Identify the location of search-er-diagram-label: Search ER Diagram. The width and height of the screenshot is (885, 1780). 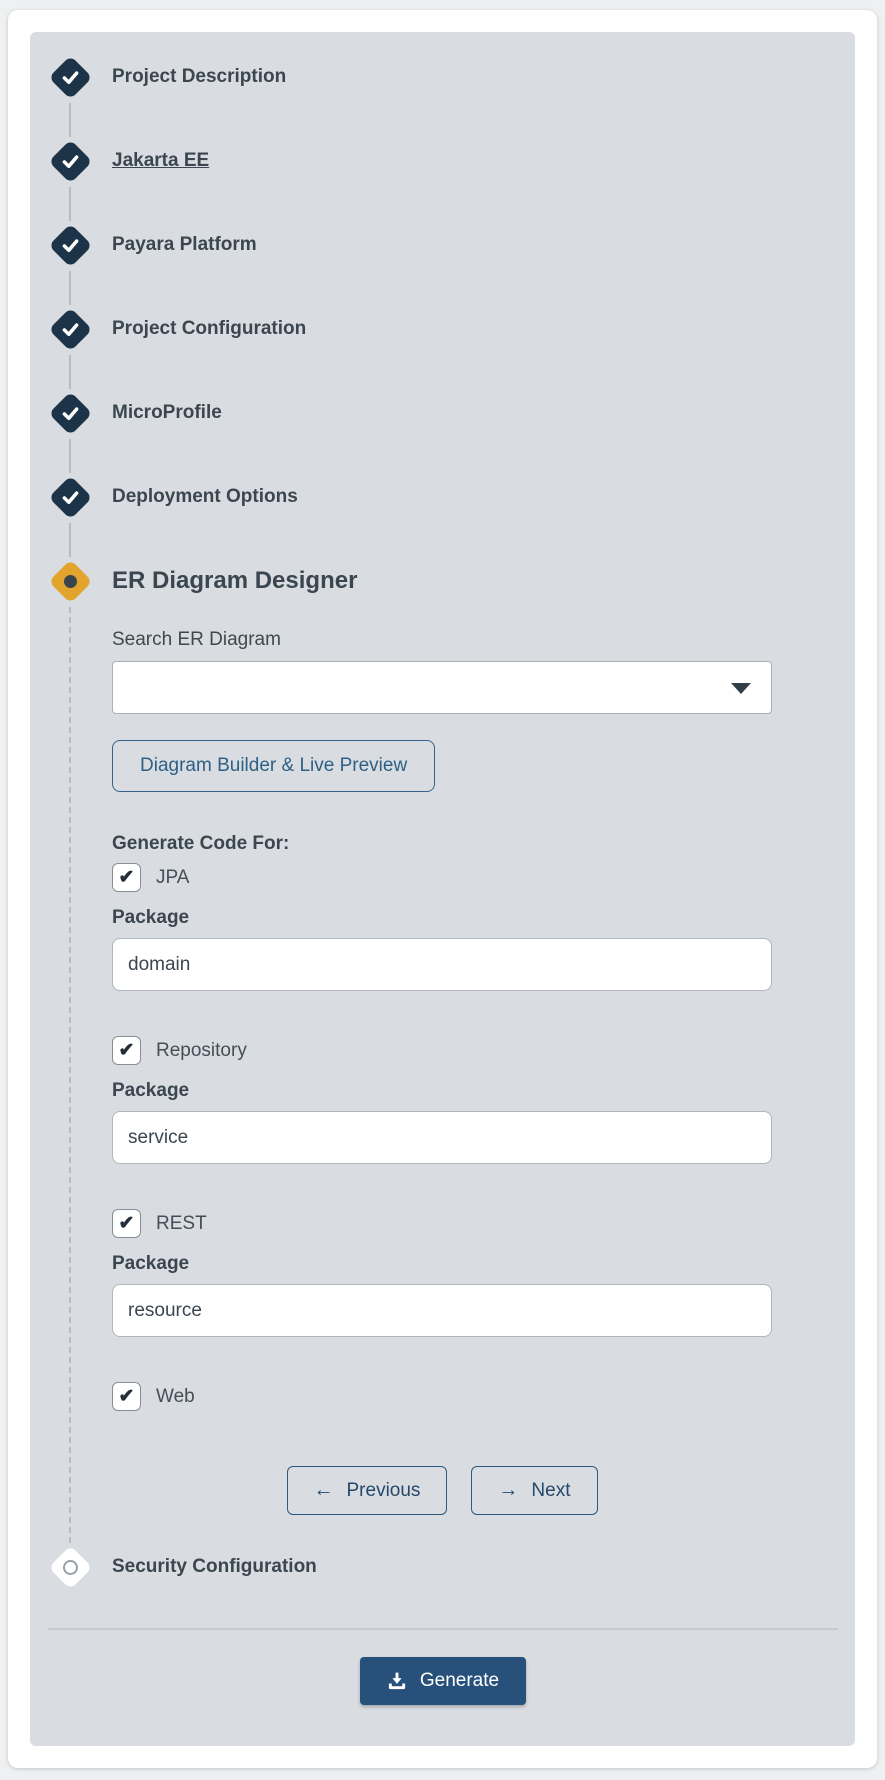
(196, 639).